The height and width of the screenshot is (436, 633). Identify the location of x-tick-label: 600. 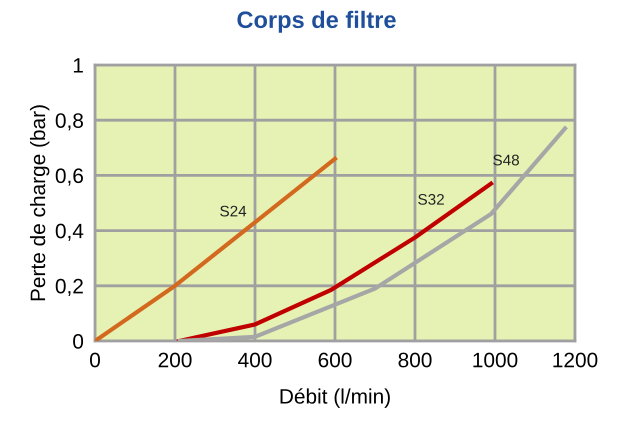
(335, 360).